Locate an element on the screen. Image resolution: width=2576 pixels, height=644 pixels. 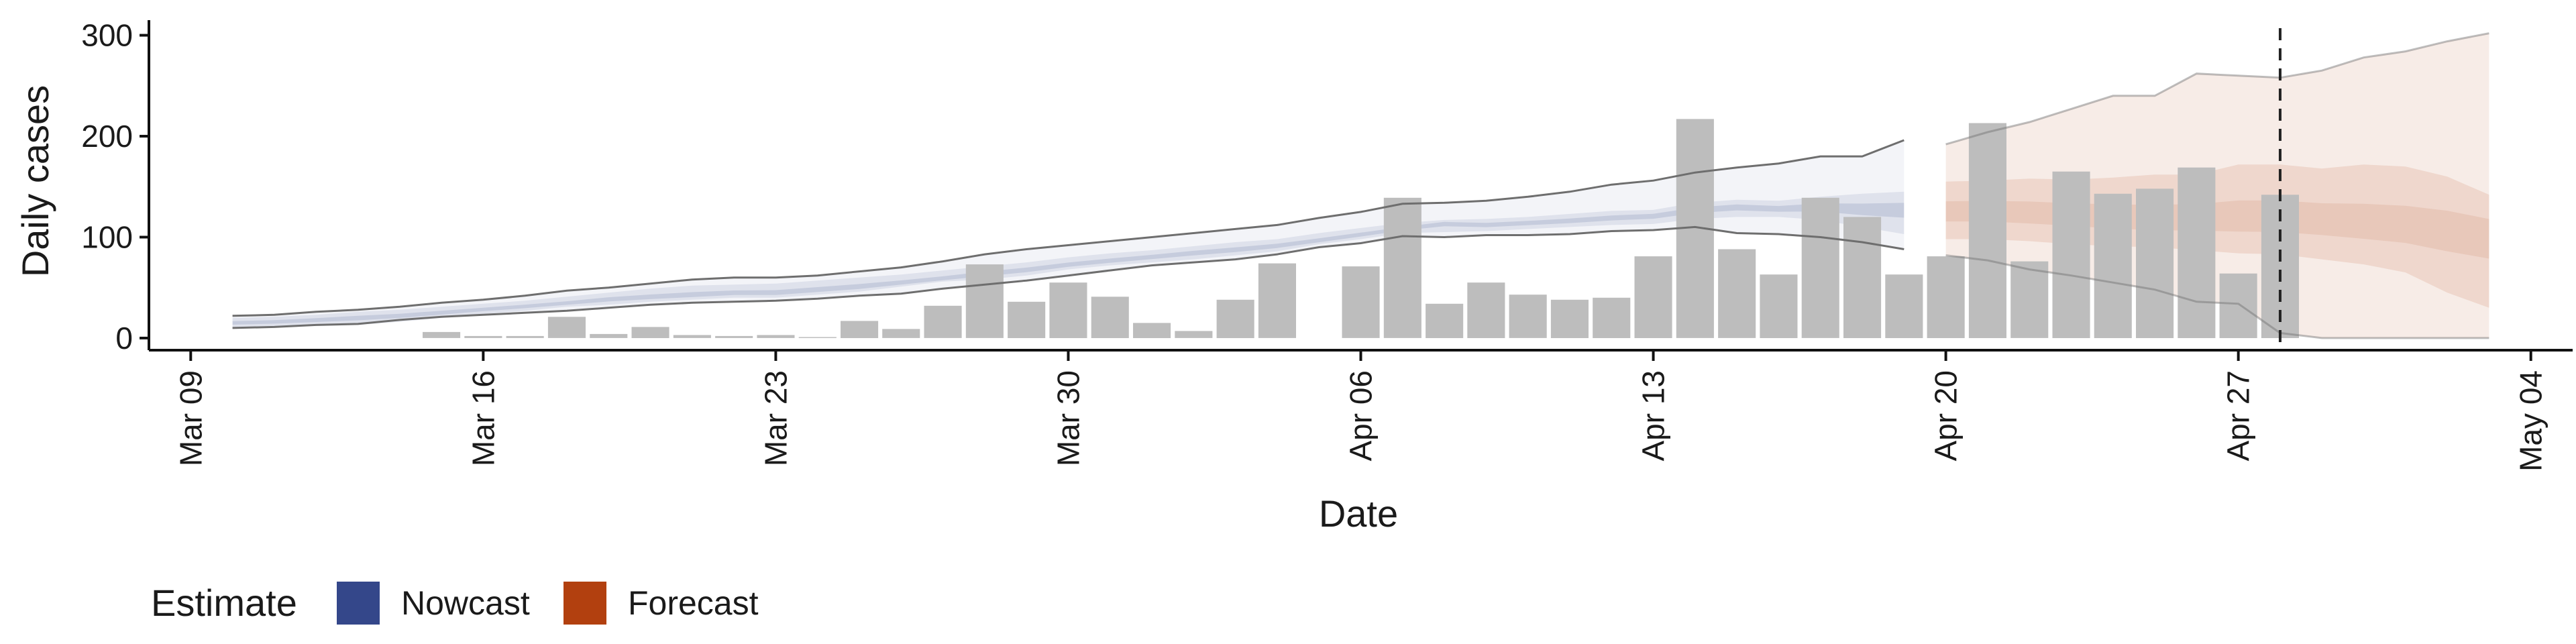
x-tick-label: Mar 23 is located at coordinates (775, 418).